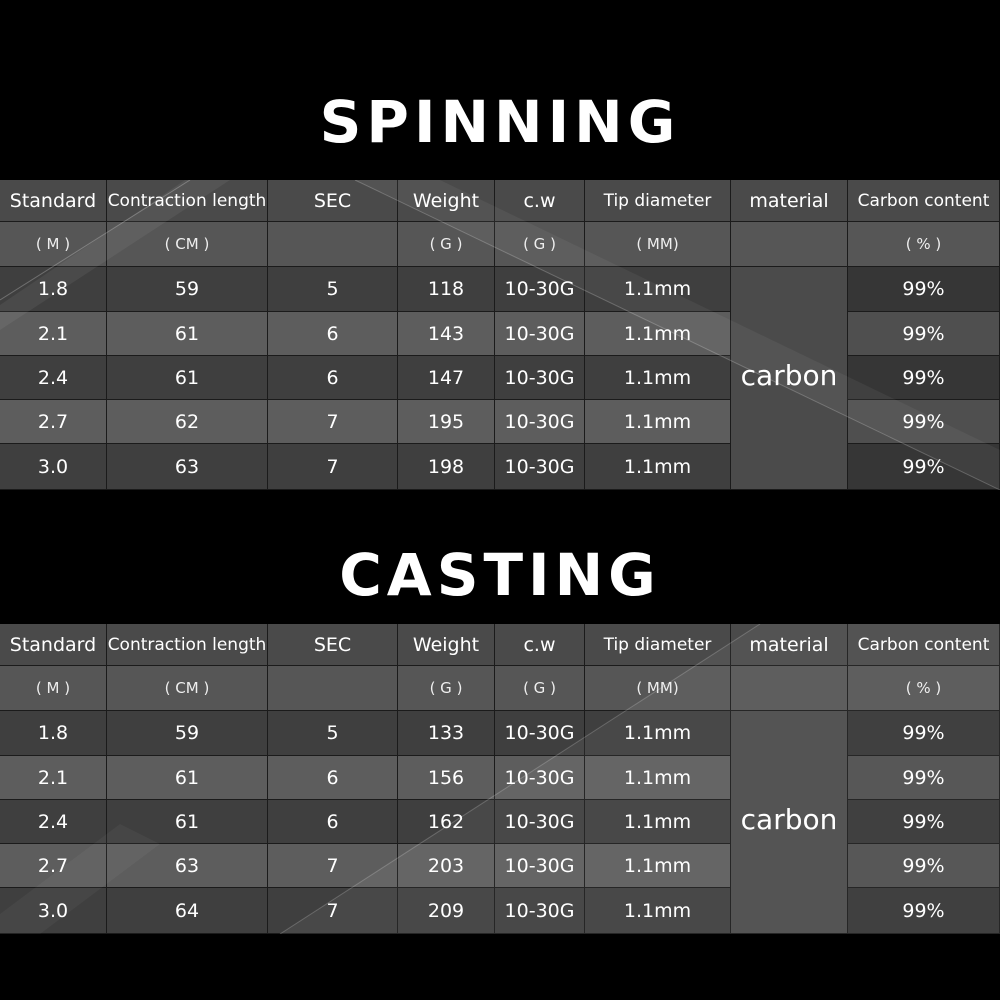  What do you see at coordinates (446, 334) in the screenshot?
I see `cell-weight: 143` at bounding box center [446, 334].